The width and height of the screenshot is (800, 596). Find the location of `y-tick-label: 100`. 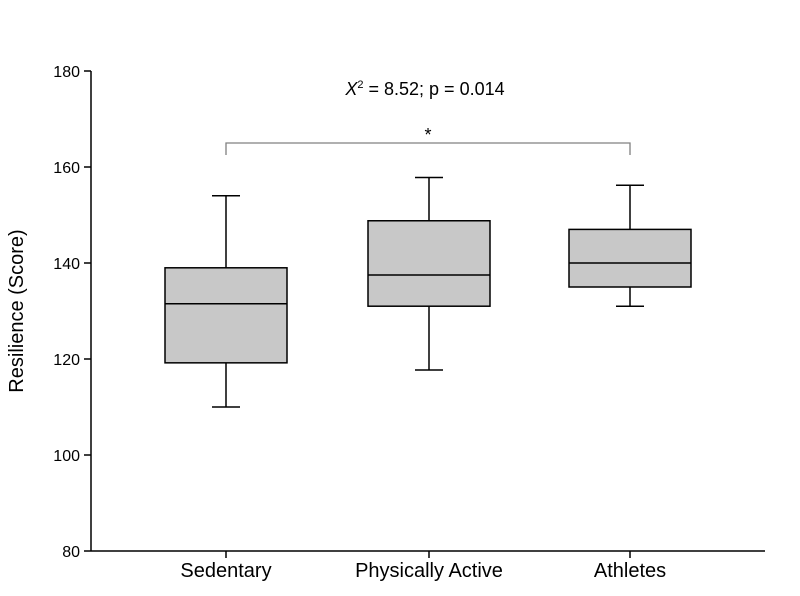

y-tick-label: 100 is located at coordinates (66, 456).